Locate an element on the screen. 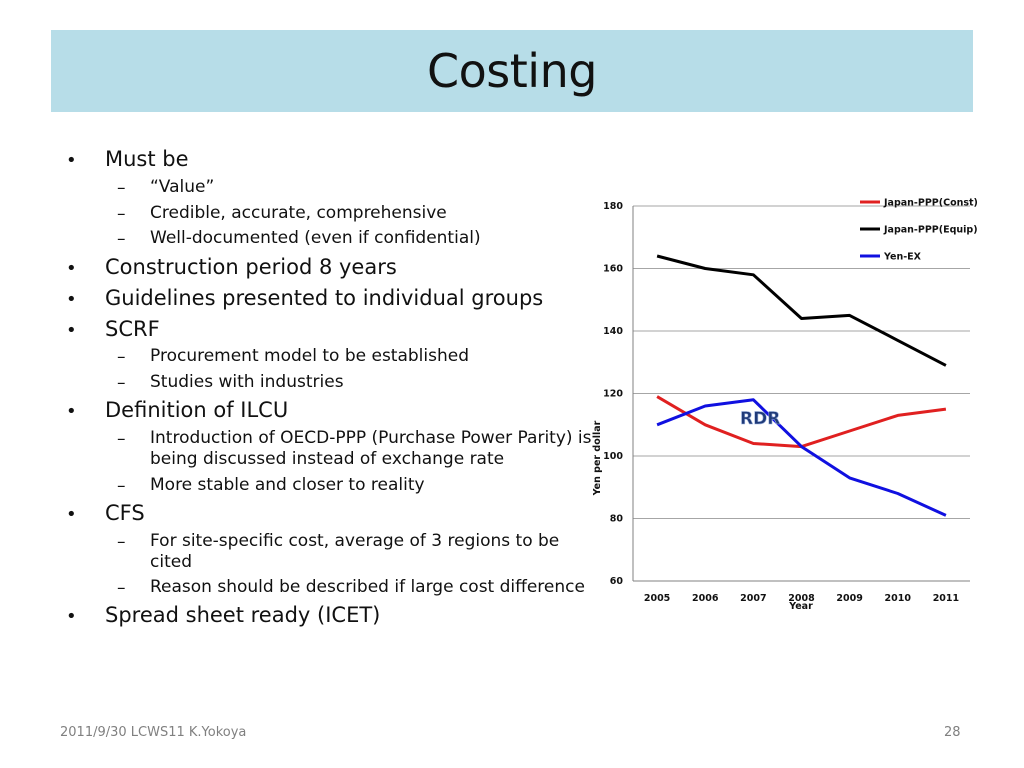 This screenshot has width=1024, height=768. bullet-must-be: Must be is located at coordinates (147, 159).